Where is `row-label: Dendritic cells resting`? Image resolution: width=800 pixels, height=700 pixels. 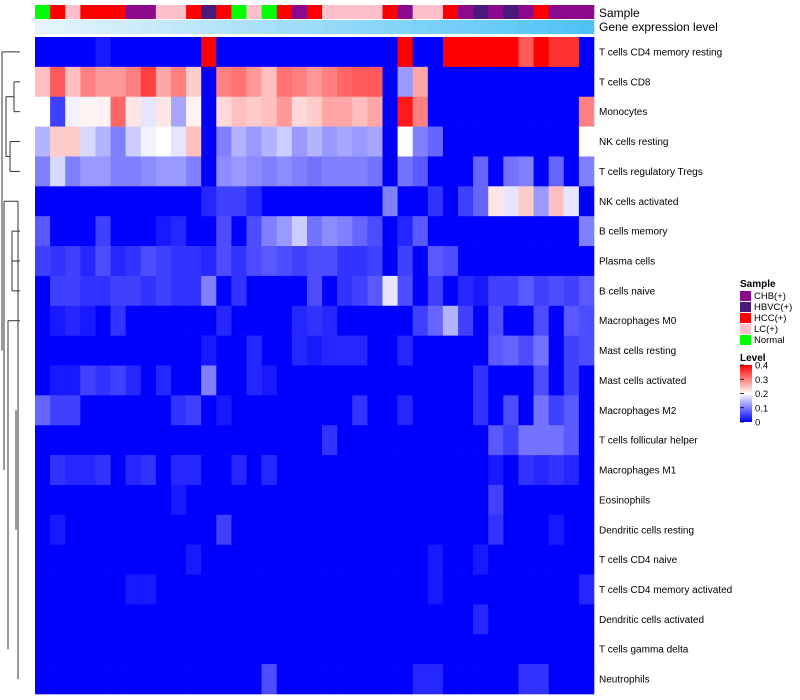 row-label: Dendritic cells resting is located at coordinates (646, 530).